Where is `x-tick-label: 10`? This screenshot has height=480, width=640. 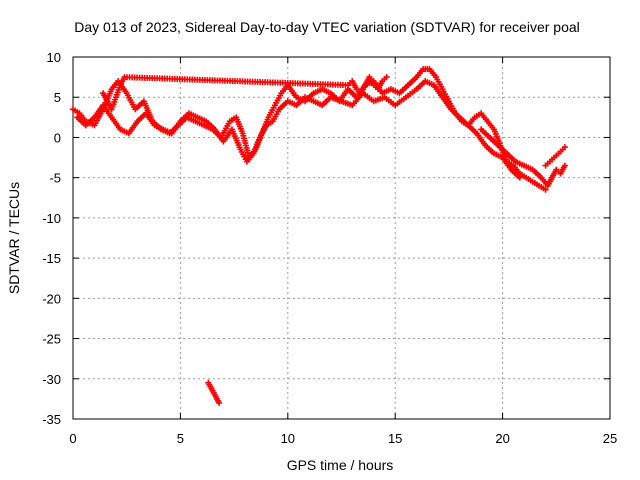 x-tick-label: 10 is located at coordinates (288, 438).